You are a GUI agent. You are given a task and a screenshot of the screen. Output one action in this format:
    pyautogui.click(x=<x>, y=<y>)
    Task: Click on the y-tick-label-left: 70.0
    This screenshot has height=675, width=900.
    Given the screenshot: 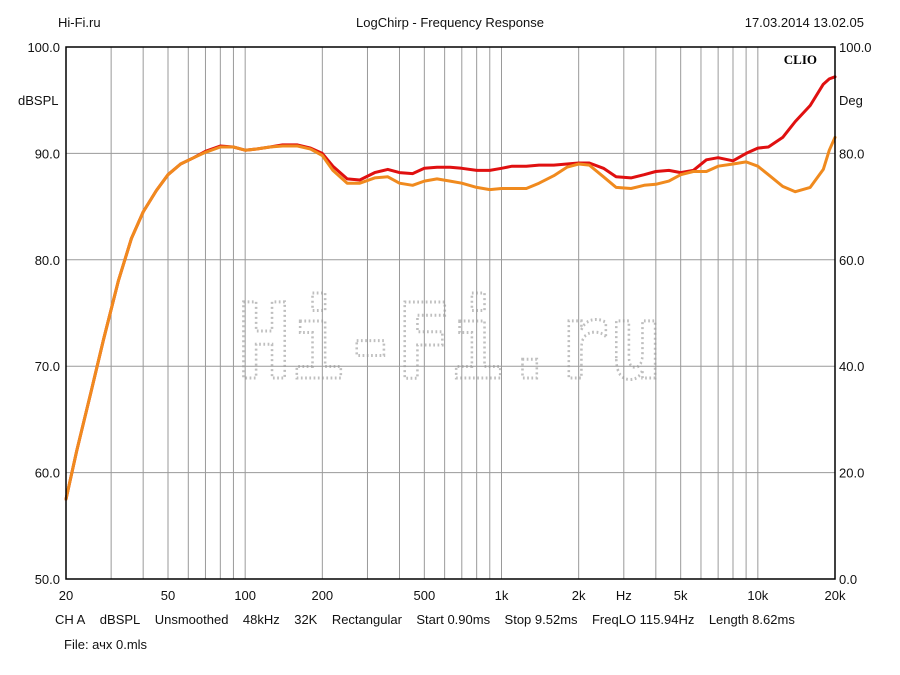 What is the action you would take?
    pyautogui.click(x=47, y=366)
    